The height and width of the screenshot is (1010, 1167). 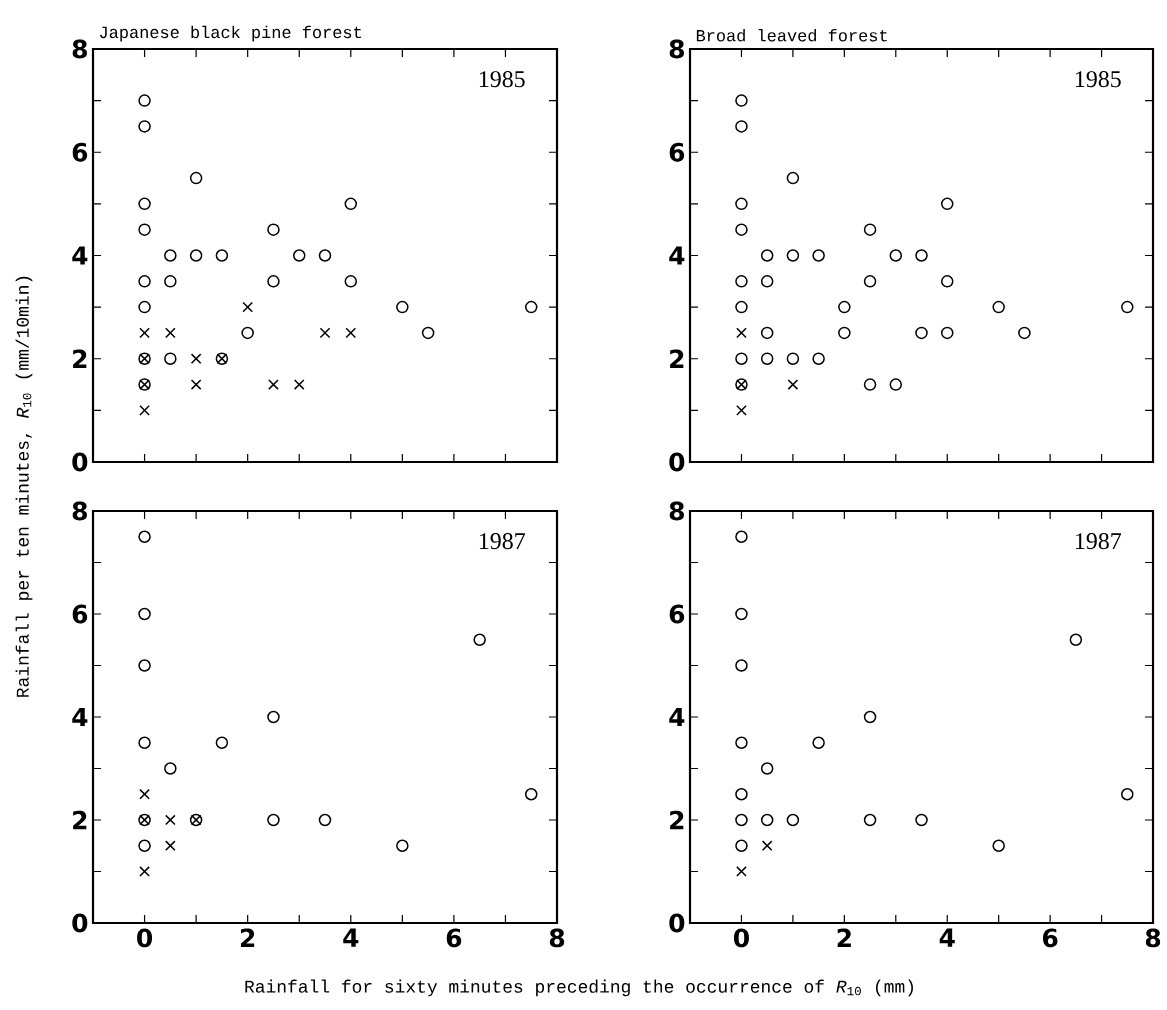 I want to click on x-tick-label: 6, so click(x=454, y=938).